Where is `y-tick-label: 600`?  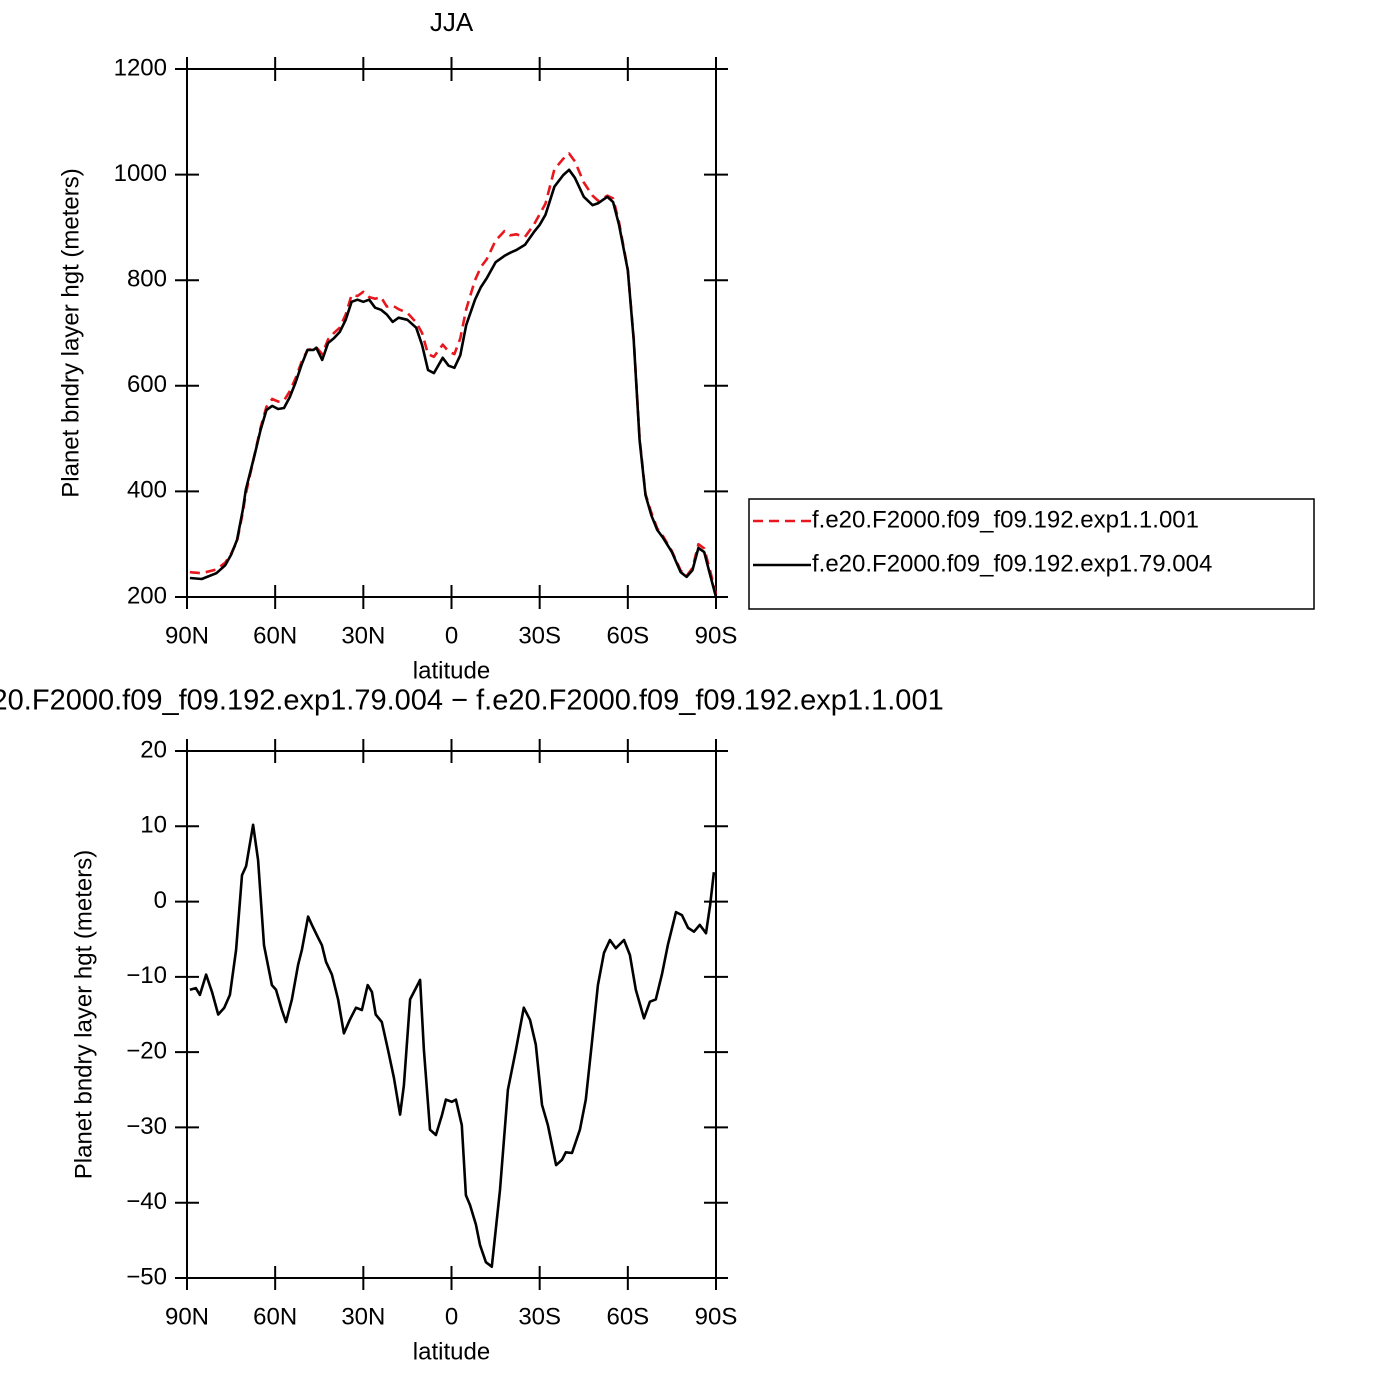
y-tick-label: 600 is located at coordinates (147, 384).